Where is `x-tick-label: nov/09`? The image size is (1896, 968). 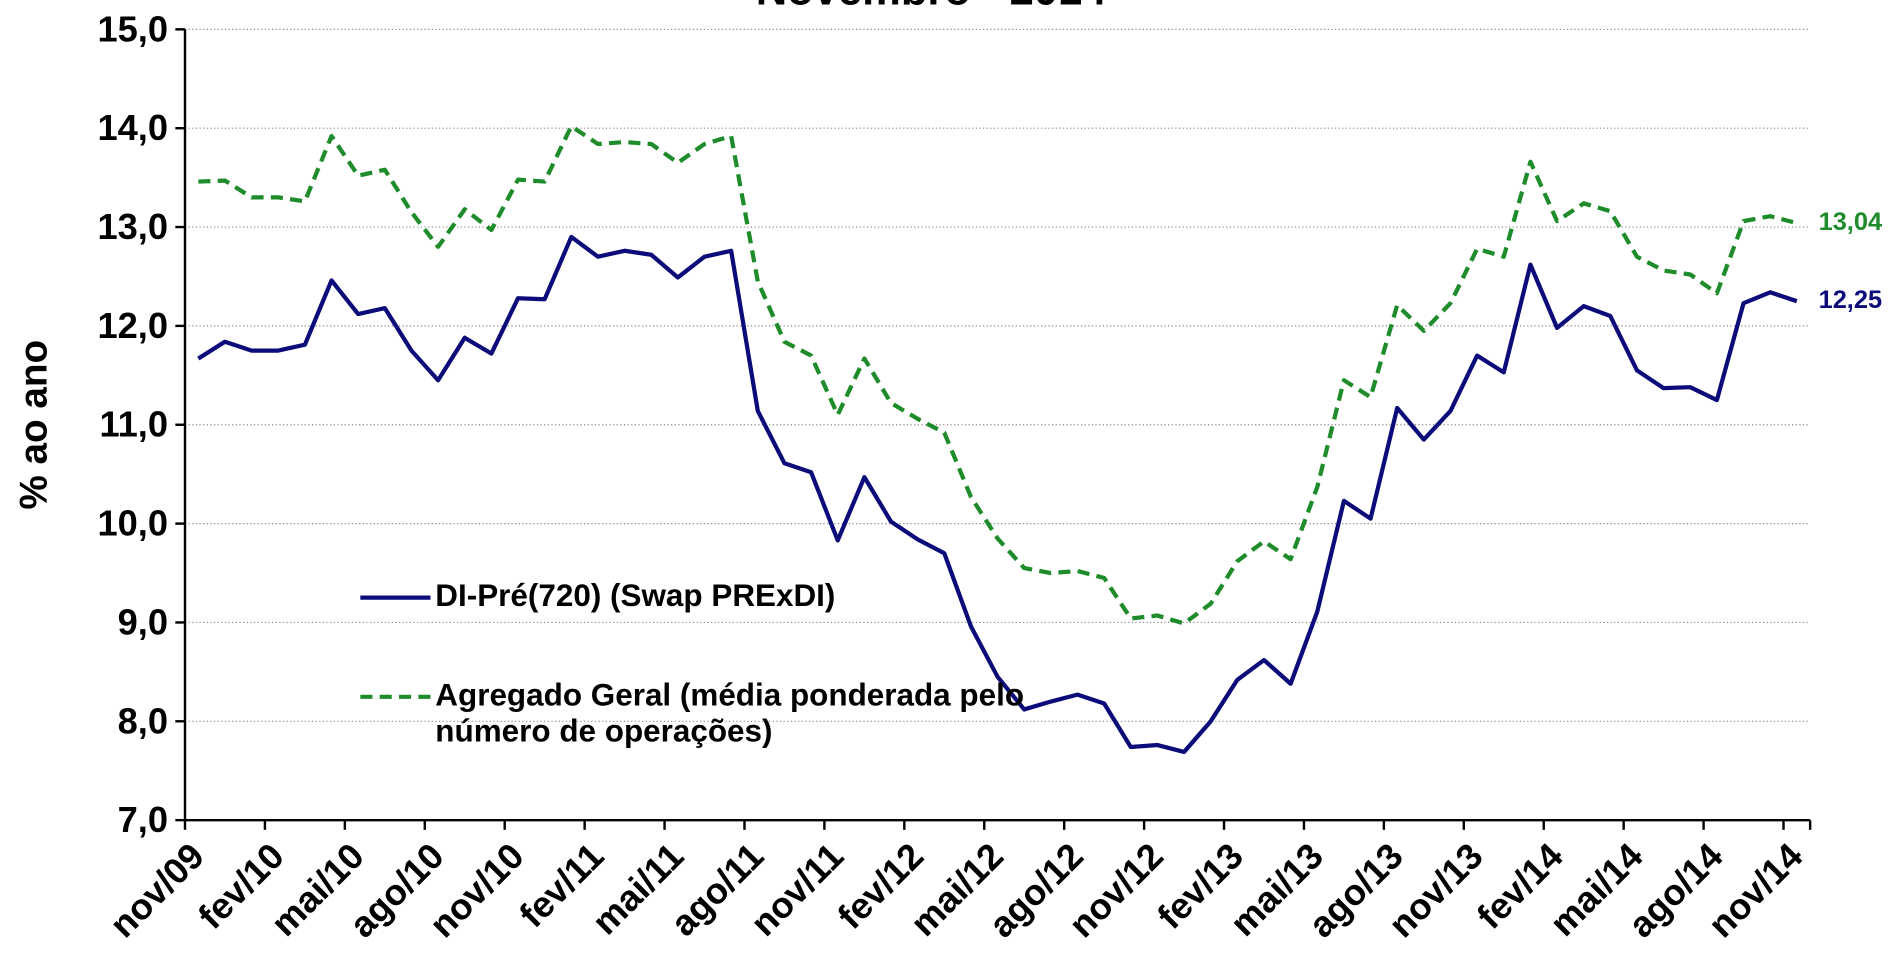 x-tick-label: nov/09 is located at coordinates (157, 890).